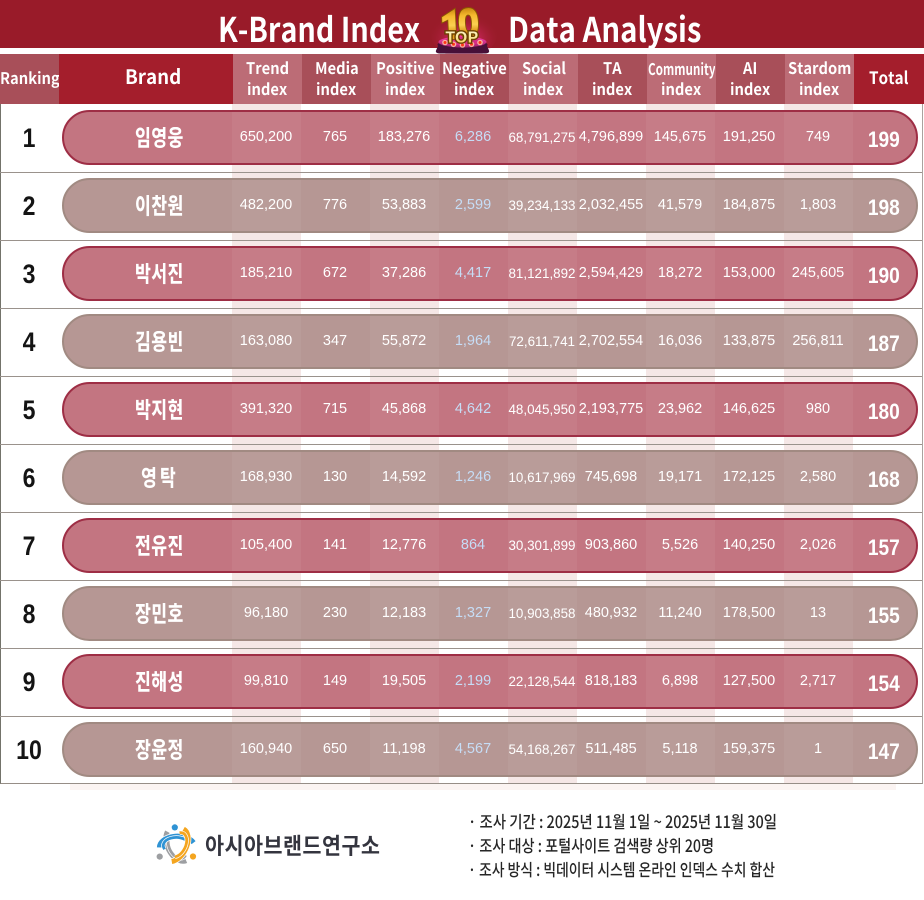  I want to click on svg-text: TOP, so click(461, 38).